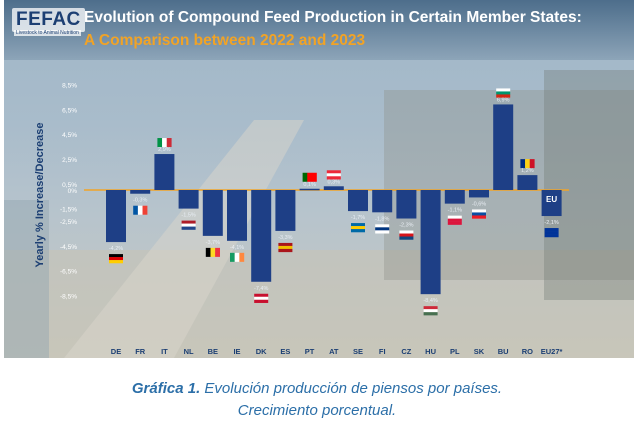 The height and width of the screenshot is (433, 634). Describe the element at coordinates (309, 189) in the screenshot. I see `bar-pt` at that location.